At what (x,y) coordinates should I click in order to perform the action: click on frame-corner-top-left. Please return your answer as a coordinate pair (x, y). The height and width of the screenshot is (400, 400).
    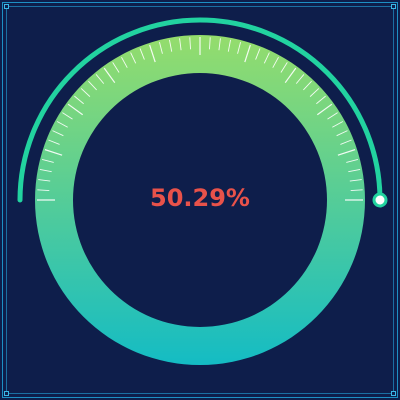
    Looking at the image, I should click on (6, 6).